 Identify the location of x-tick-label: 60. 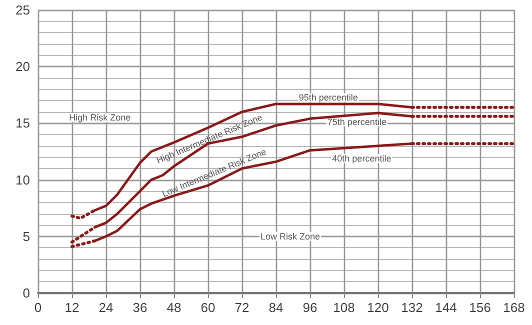
(208, 307).